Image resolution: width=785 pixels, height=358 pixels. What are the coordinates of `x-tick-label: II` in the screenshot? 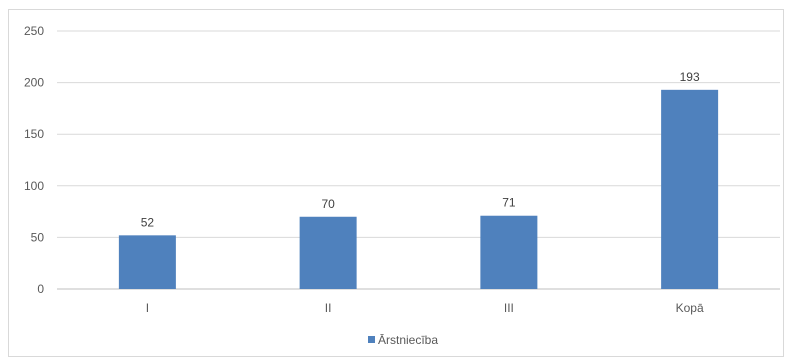 It's located at (328, 308).